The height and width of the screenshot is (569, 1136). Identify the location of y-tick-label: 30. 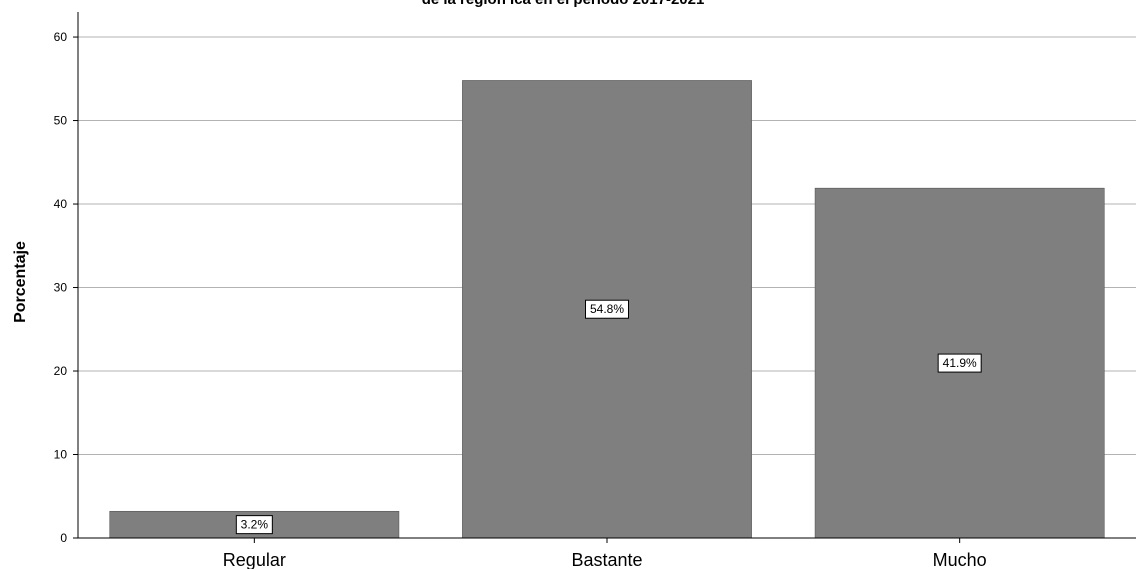
(61, 288).